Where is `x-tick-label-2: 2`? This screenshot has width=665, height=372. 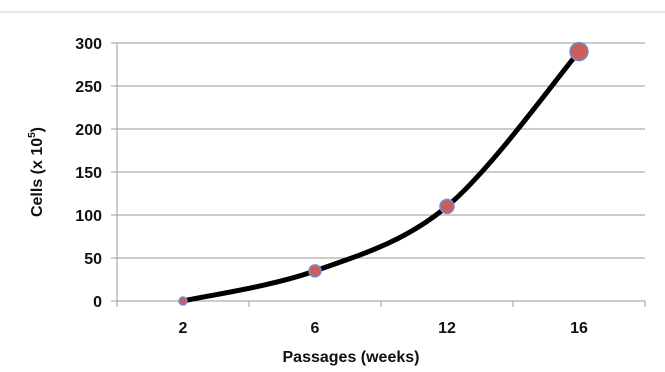
x-tick-label-2: 2 is located at coordinates (183, 328).